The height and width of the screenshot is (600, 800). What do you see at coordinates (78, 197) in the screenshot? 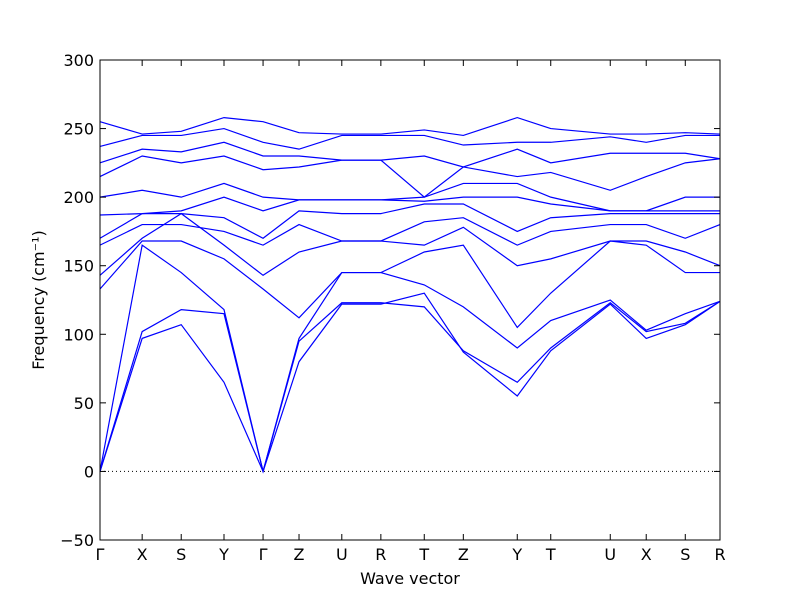
I see `y-tick-label: 200` at bounding box center [78, 197].